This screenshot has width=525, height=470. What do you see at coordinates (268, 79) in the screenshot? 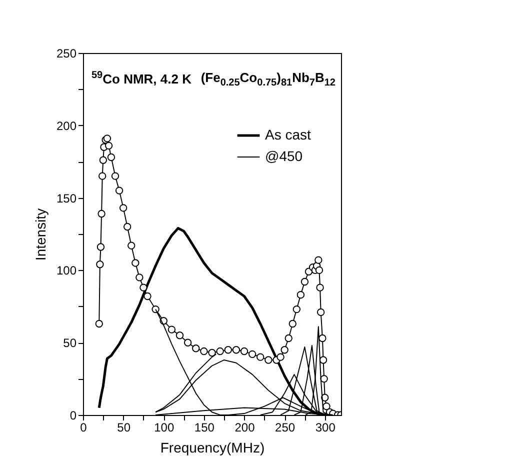
I see `text: (Fe$_{0.25}$Co$_{0.75}$)$_{81}$Nb$_{7}$B$_{12}$` at bounding box center [268, 79].